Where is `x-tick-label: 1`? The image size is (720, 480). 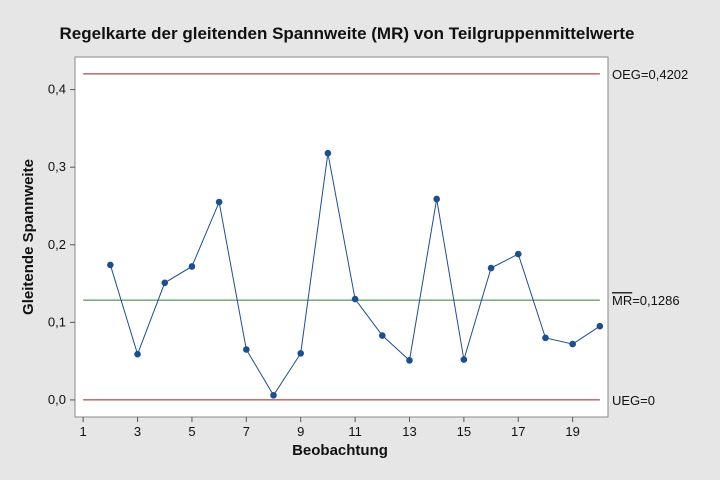 x-tick-label: 1 is located at coordinates (83, 431).